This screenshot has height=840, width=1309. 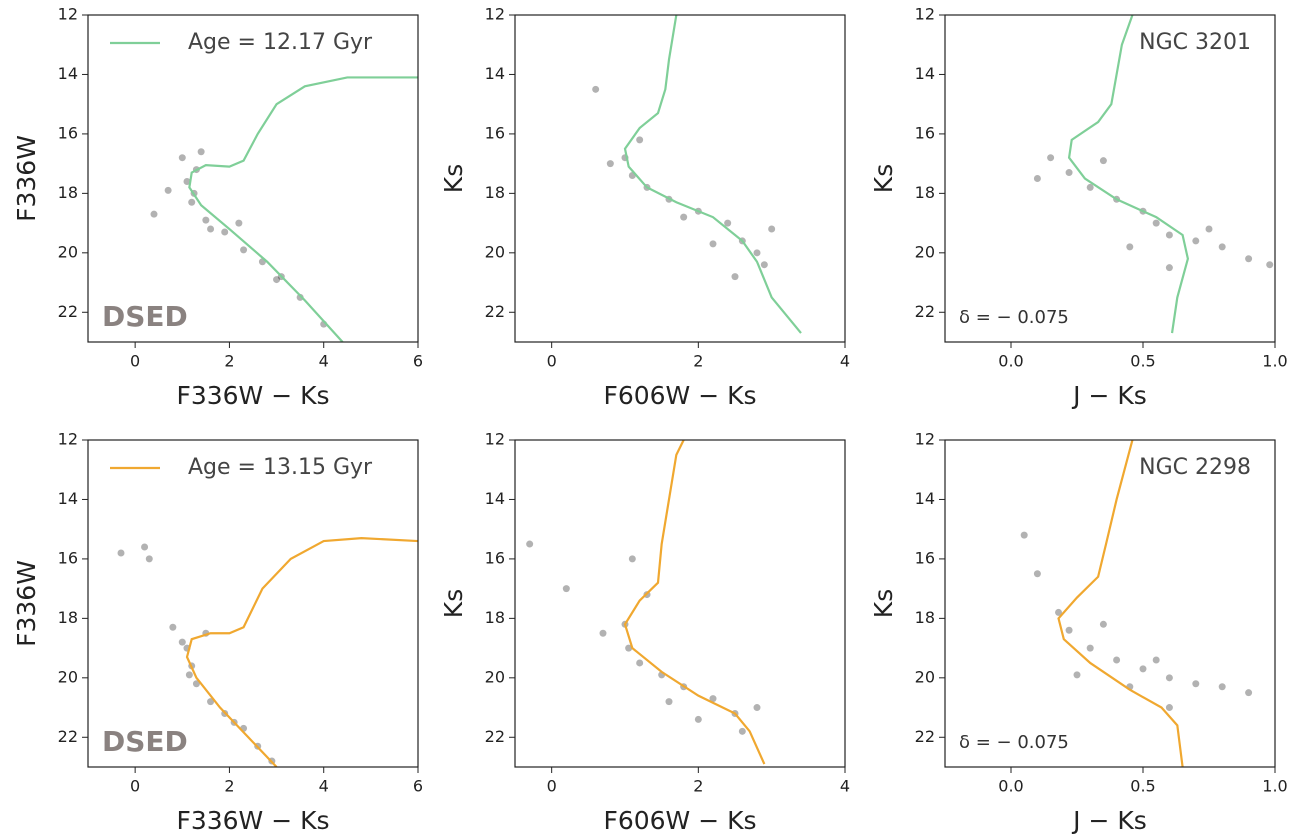 I want to click on annotation: NGC 3201, so click(x=1195, y=42).